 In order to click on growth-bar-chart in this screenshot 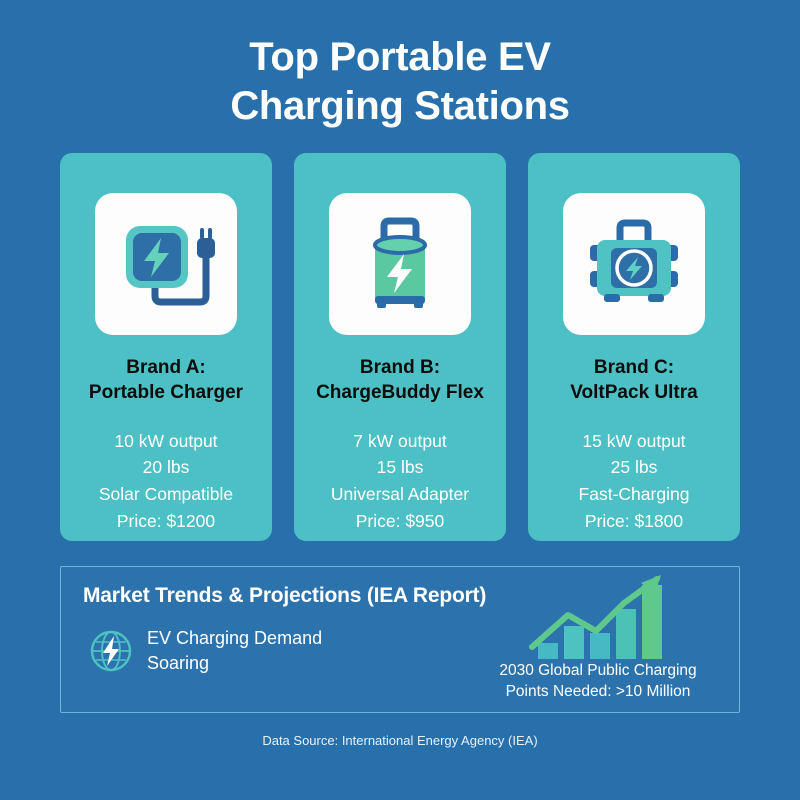, I will do `click(598, 616)`.